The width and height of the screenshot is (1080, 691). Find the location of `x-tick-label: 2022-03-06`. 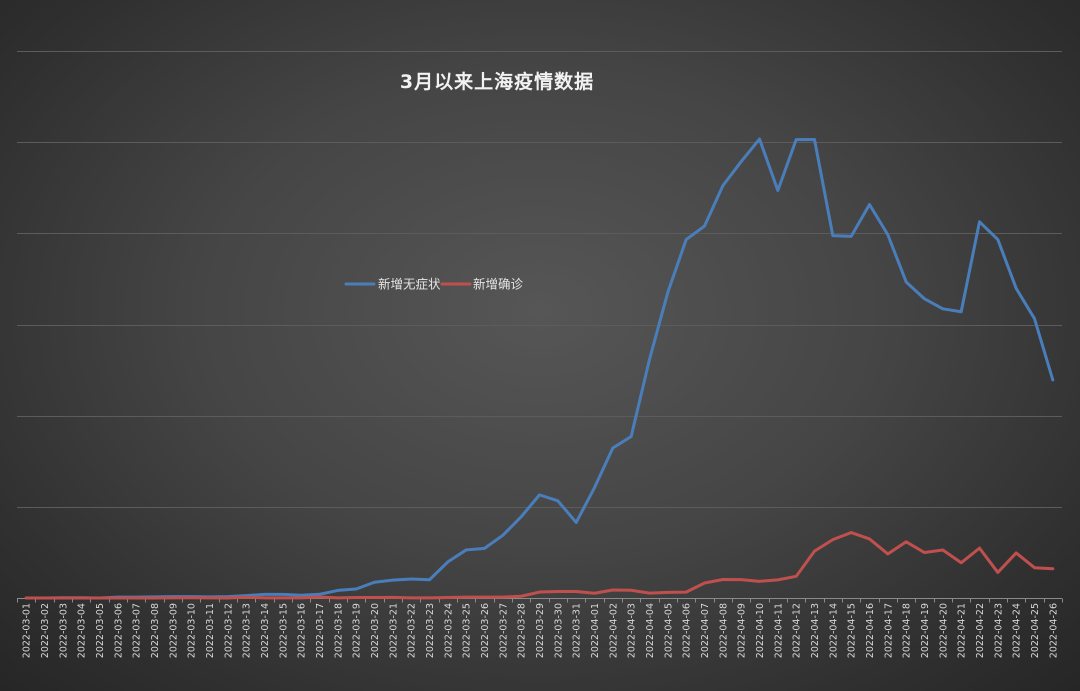

x-tick-label: 2022-03-06 is located at coordinates (118, 630).